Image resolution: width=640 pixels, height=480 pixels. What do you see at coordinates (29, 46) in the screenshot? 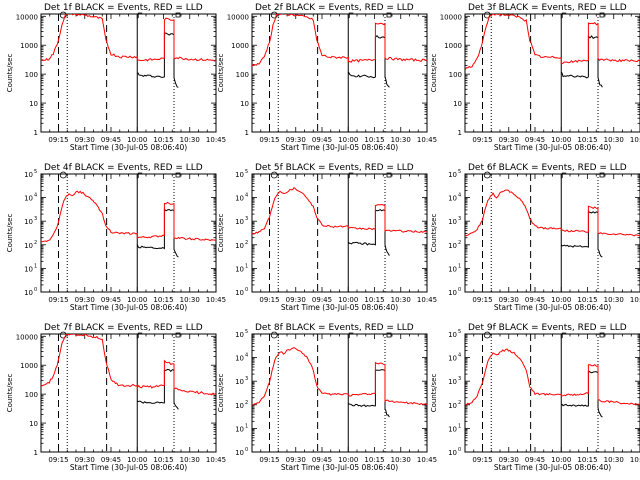
I see `y-tick-label: 1000` at bounding box center [29, 46].